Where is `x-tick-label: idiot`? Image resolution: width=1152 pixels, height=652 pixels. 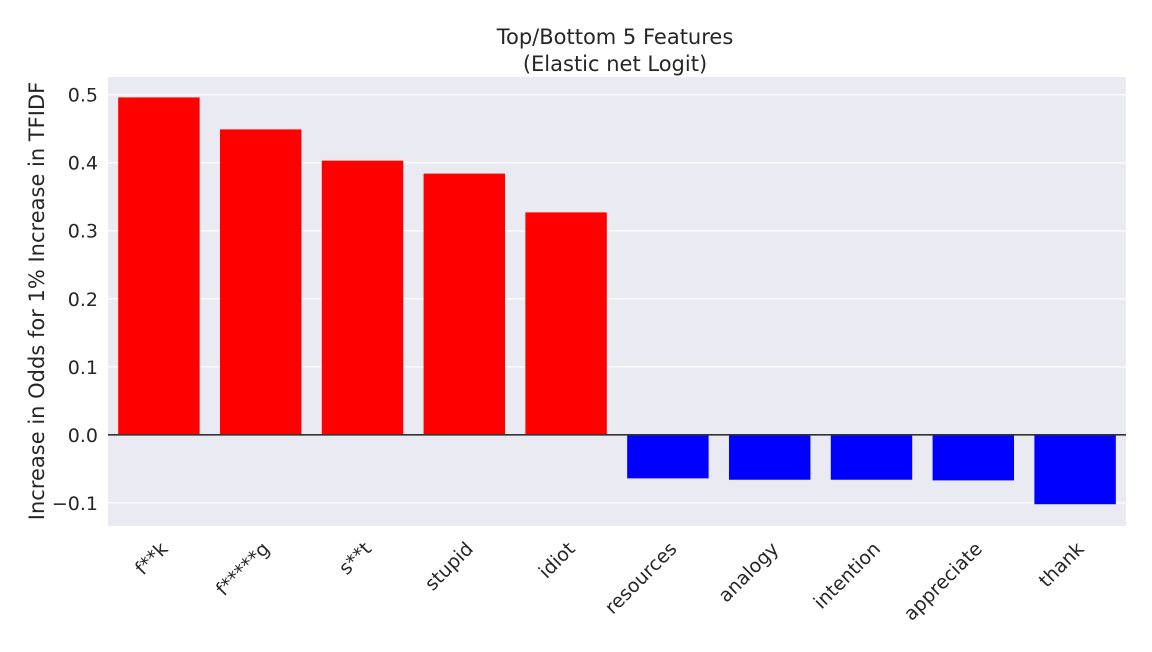
x-tick-label: idiot is located at coordinates (557, 560).